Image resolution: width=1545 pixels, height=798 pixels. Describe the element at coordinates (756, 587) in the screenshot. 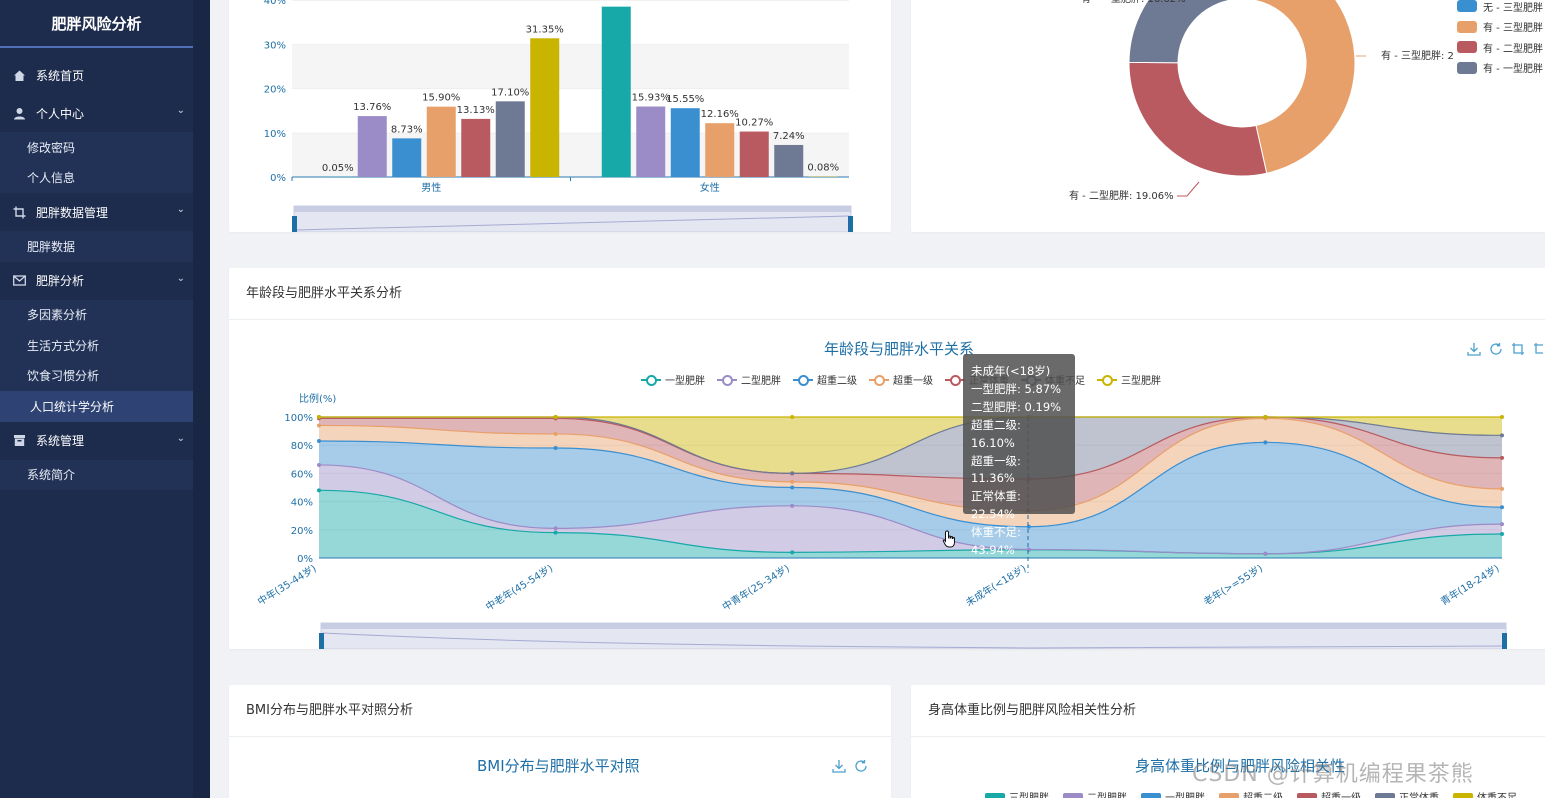

I see `x-tick-label: 中青年(25-34岁)` at that location.